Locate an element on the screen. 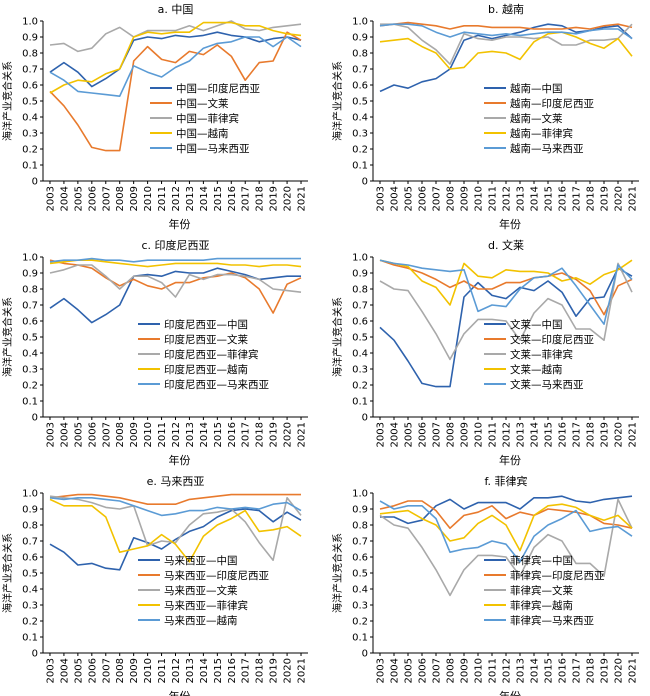 Image resolution: width=650 pixels, height=696 pixels. panel-title: a. 中国 is located at coordinates (176, 9).